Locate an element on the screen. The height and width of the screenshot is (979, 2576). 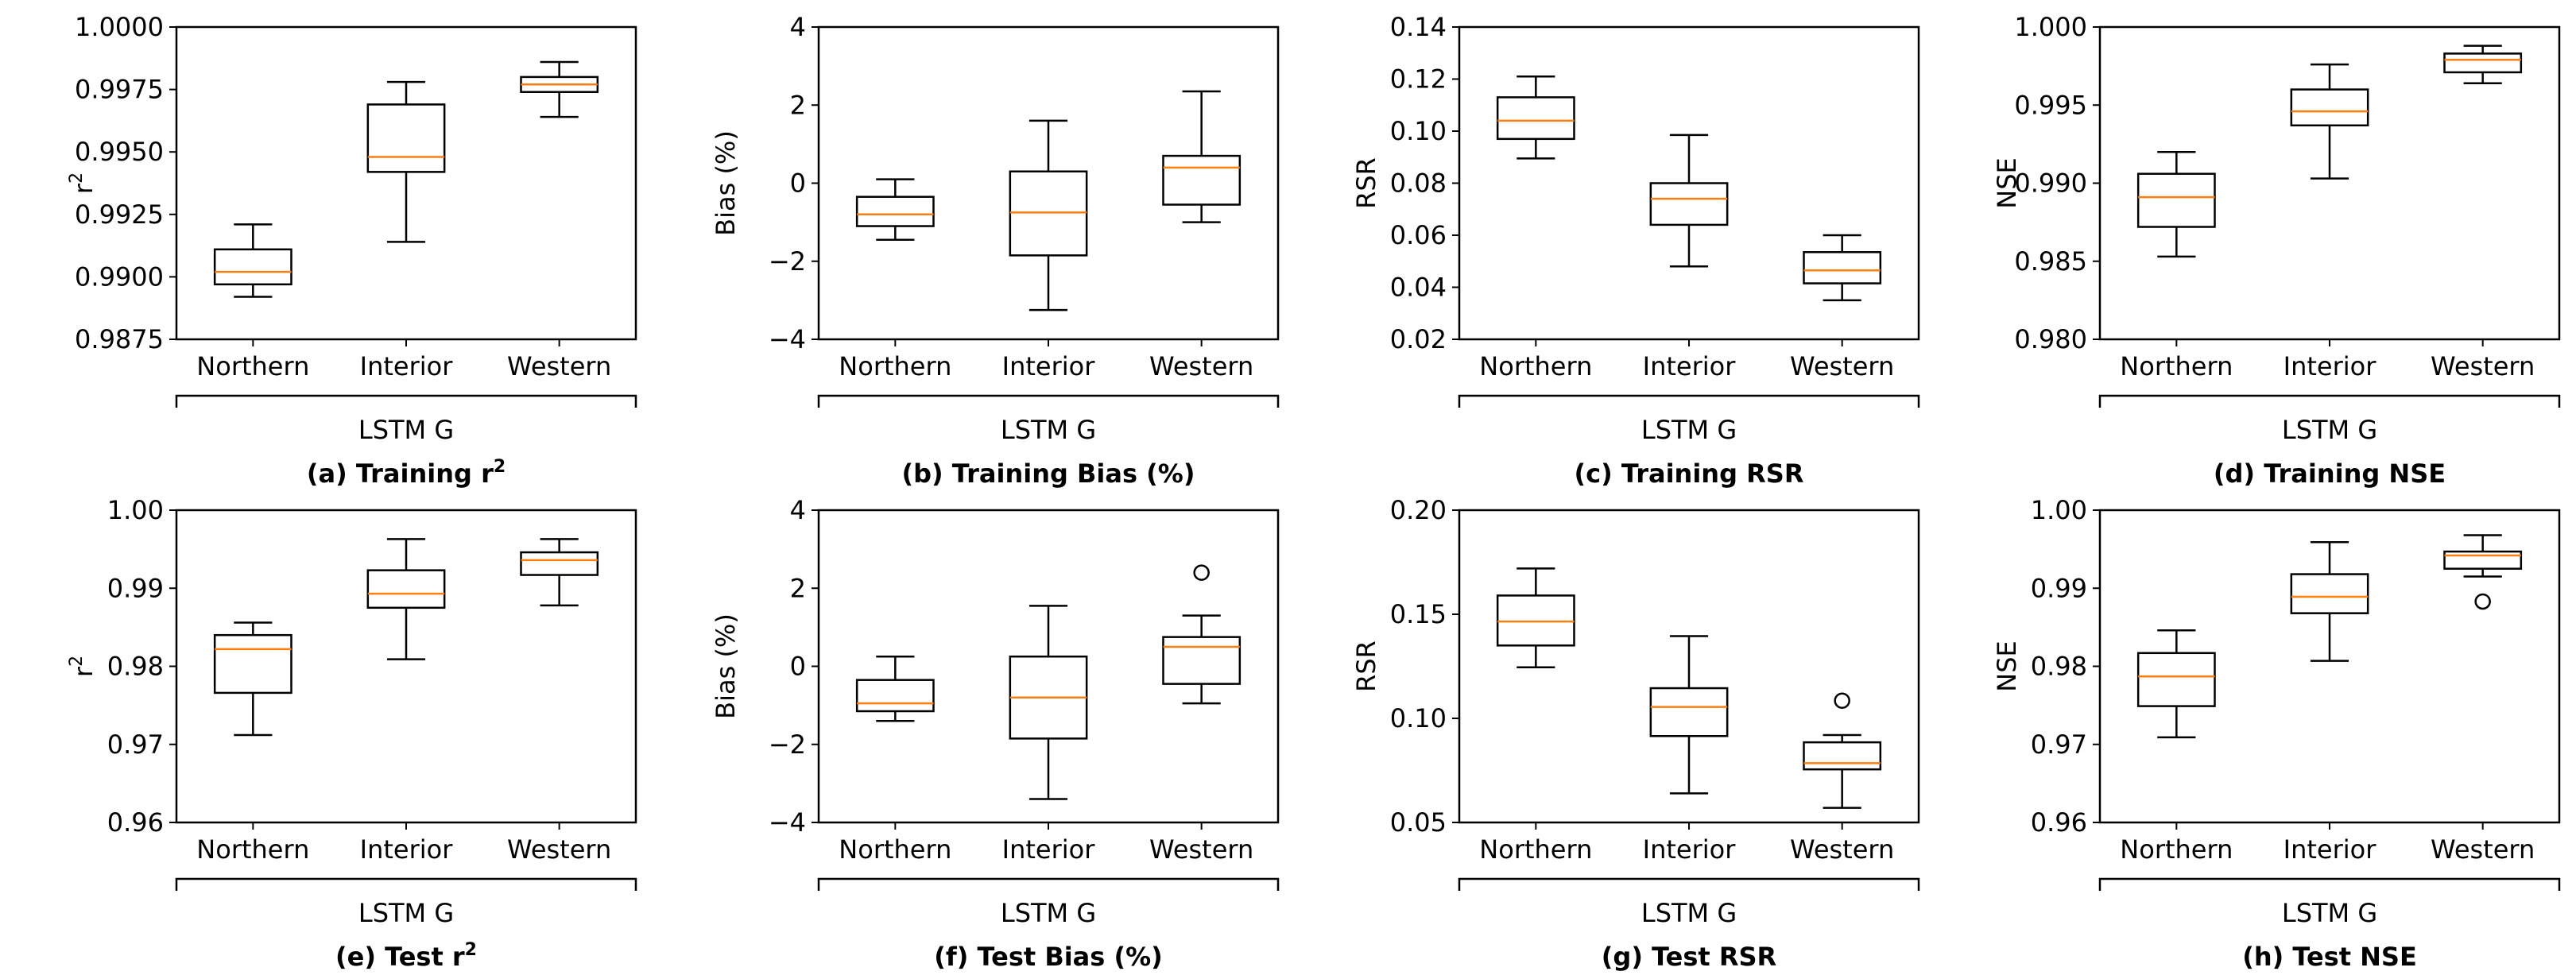
panel-caption-base: (d) Training NSE is located at coordinates (2330, 474).